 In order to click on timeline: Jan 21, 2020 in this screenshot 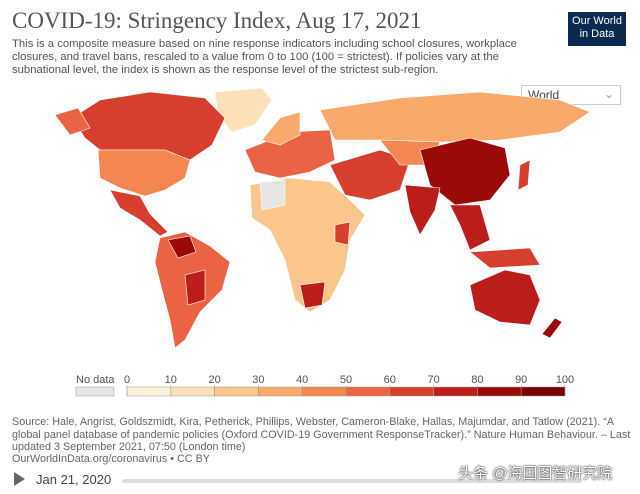, I will do `click(320, 480)`.